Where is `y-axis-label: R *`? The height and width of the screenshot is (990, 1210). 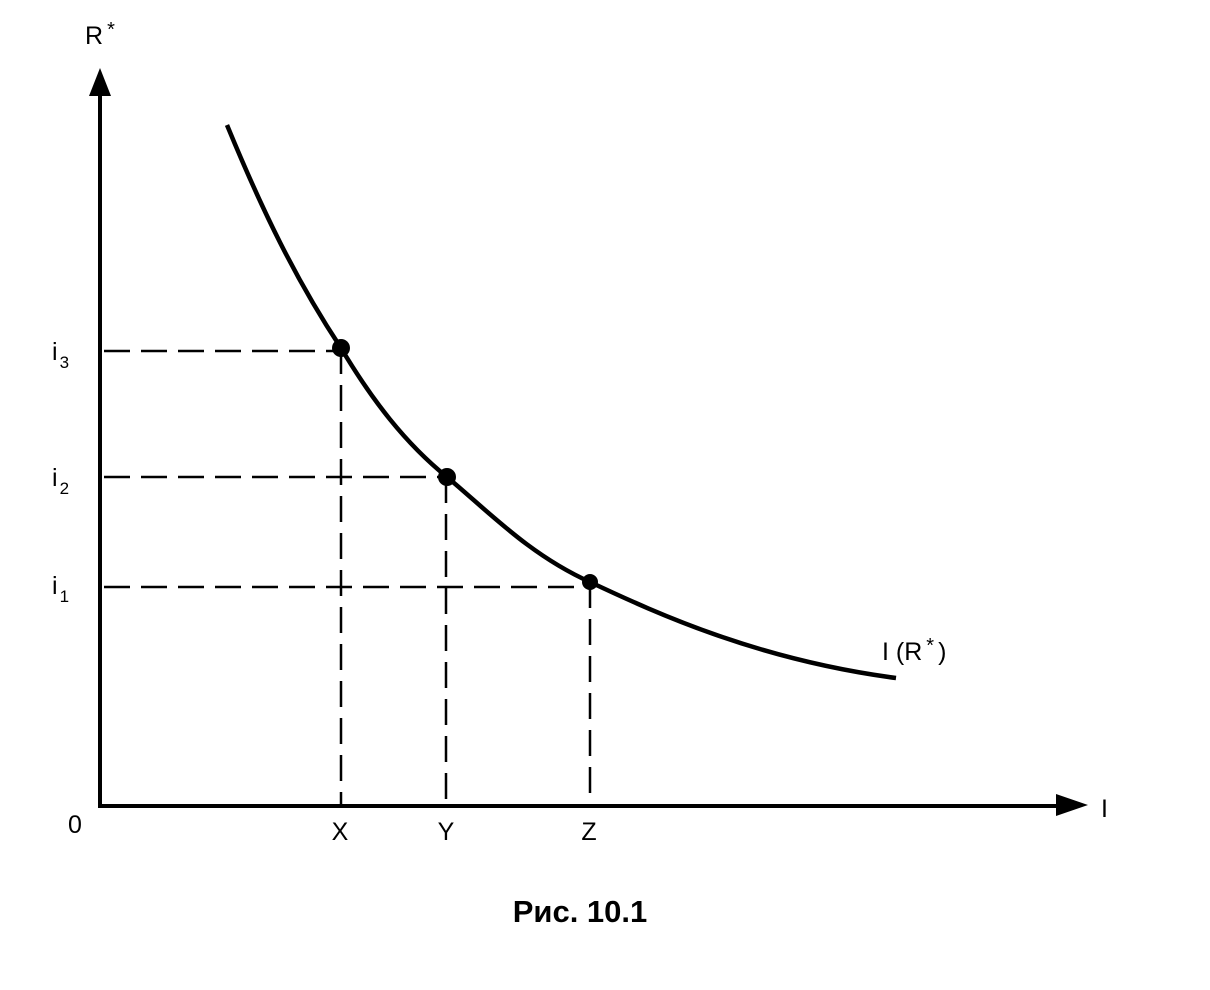
y-axis-label: R * is located at coordinates (100, 34).